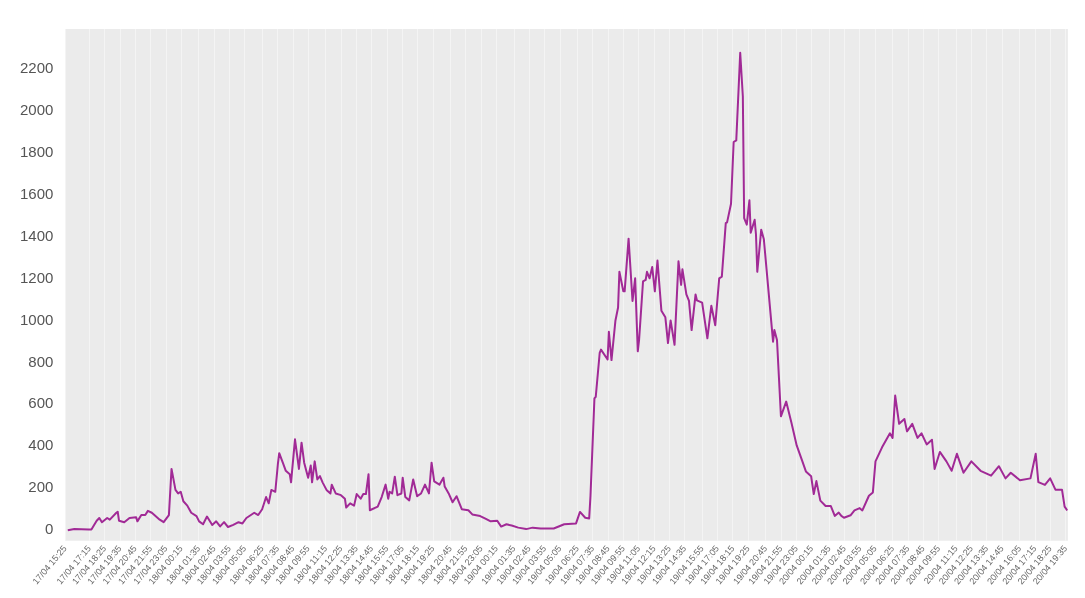 The height and width of the screenshot is (598, 1085). I want to click on y-tick-label: 1000, so click(36, 319).